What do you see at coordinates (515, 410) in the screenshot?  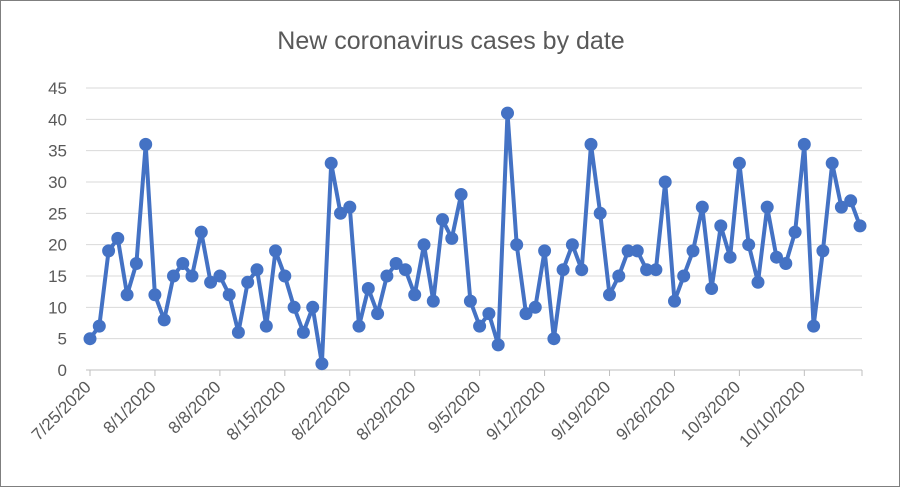 I see `x-tick-label: 9/12/2020` at bounding box center [515, 410].